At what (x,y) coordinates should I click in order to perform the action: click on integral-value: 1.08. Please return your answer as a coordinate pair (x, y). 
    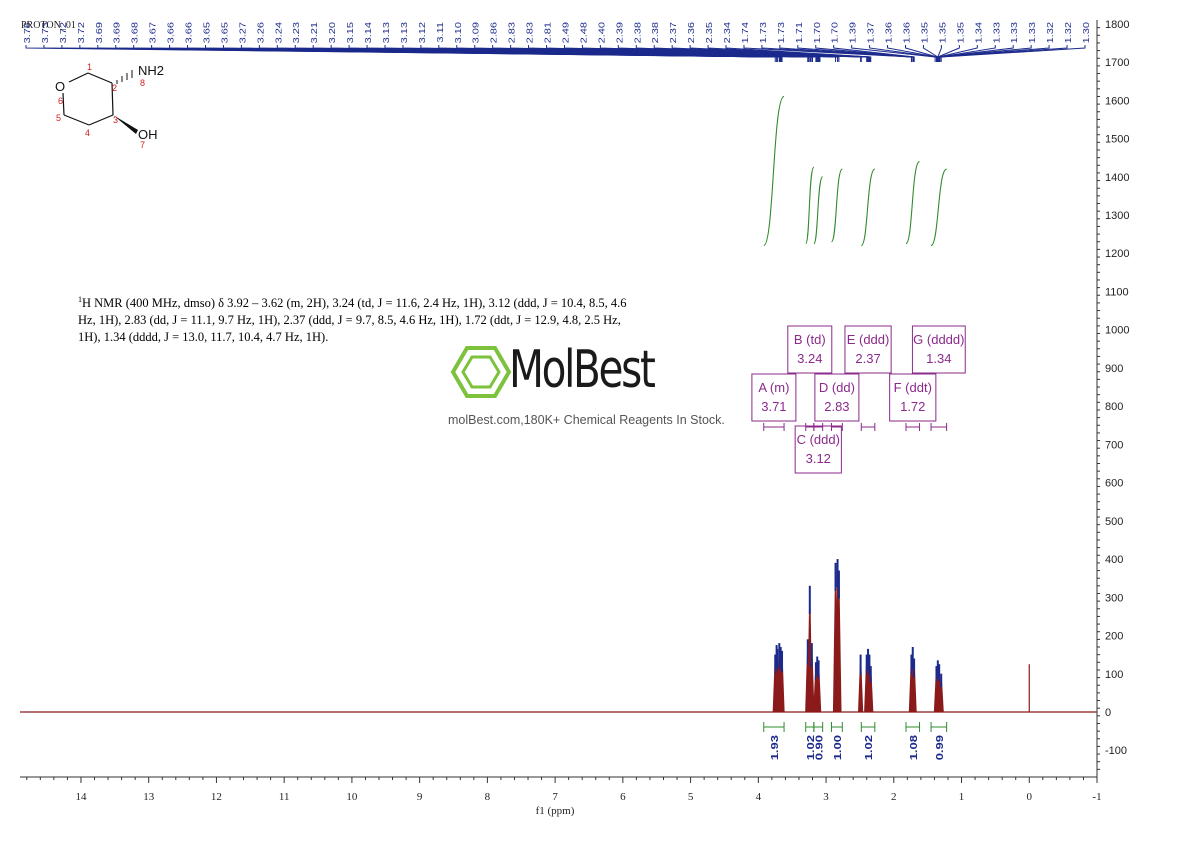
    Looking at the image, I should click on (914, 747).